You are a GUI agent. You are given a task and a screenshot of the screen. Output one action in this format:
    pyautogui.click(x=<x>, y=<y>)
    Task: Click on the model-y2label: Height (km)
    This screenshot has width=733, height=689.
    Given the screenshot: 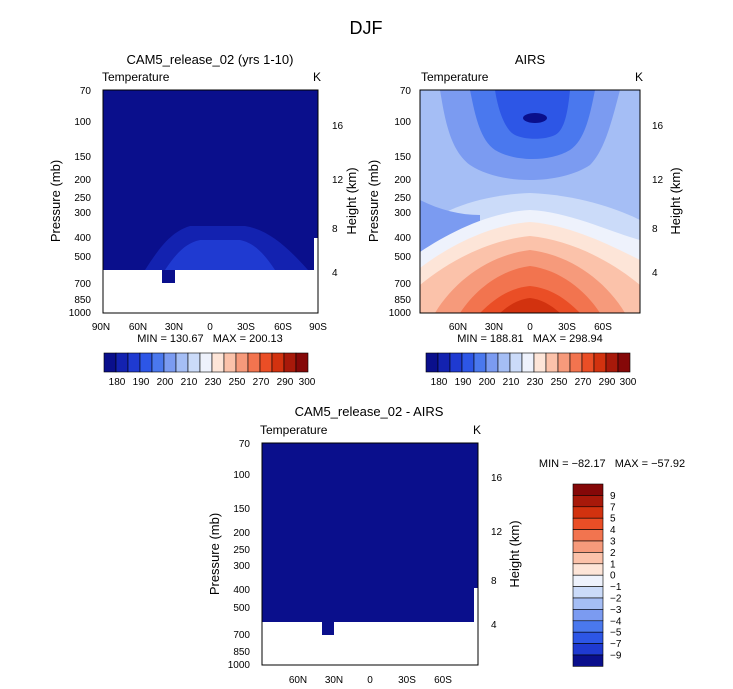 What is the action you would take?
    pyautogui.click(x=351, y=200)
    